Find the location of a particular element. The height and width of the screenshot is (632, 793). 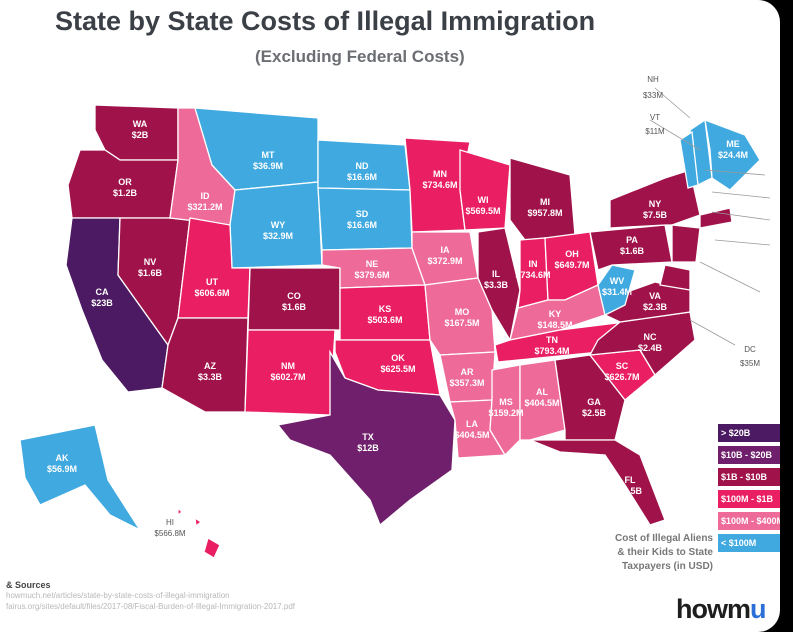

state-abbr-label: TX is located at coordinates (368, 437).